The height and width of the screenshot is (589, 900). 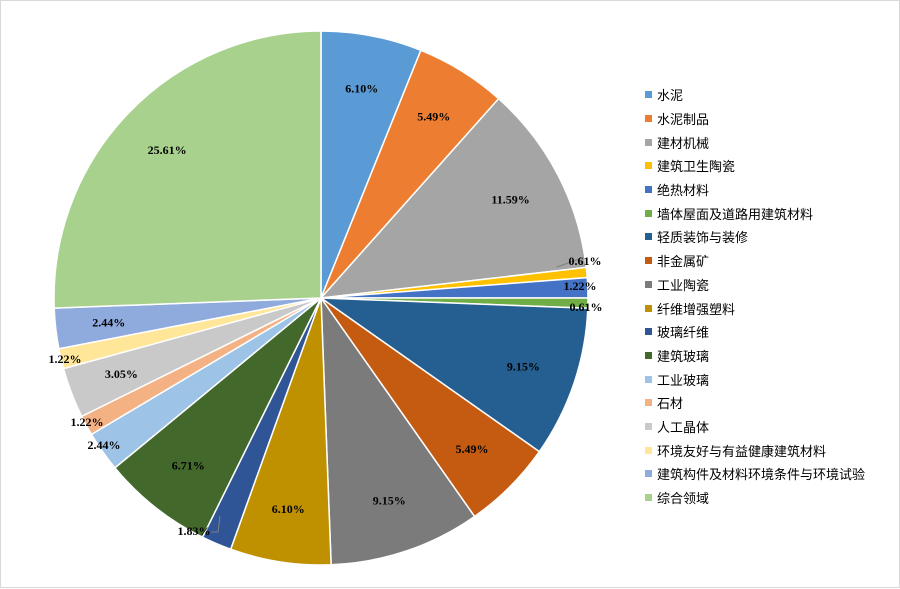 I want to click on legend-item: 玻璃纤维, so click(x=770, y=332).